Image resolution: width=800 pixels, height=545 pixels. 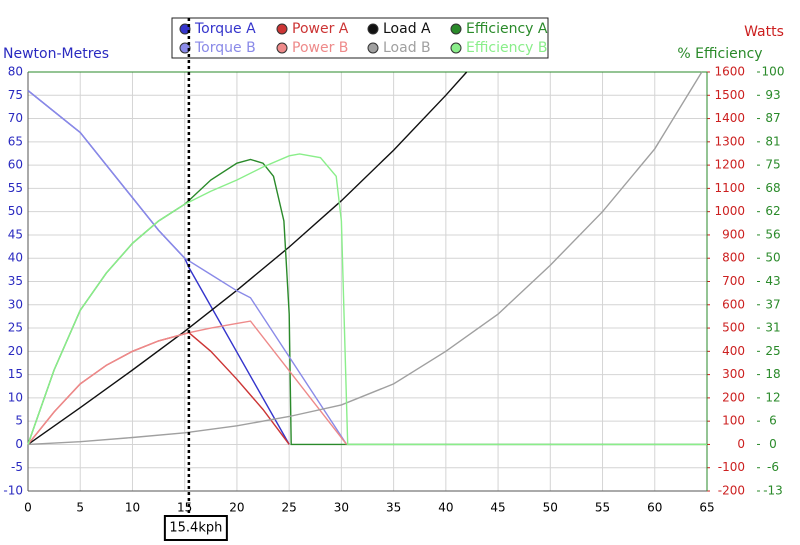 What do you see at coordinates (15, 141) in the screenshot?
I see `y-tick-label: 65` at bounding box center [15, 141].